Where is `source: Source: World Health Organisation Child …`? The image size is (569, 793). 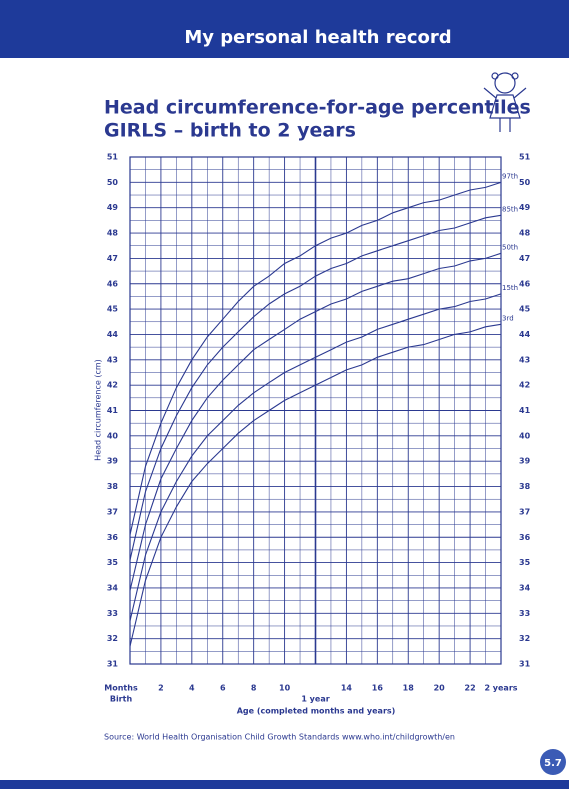 source: Source: World Health Organisation Child … is located at coordinates (279, 737).